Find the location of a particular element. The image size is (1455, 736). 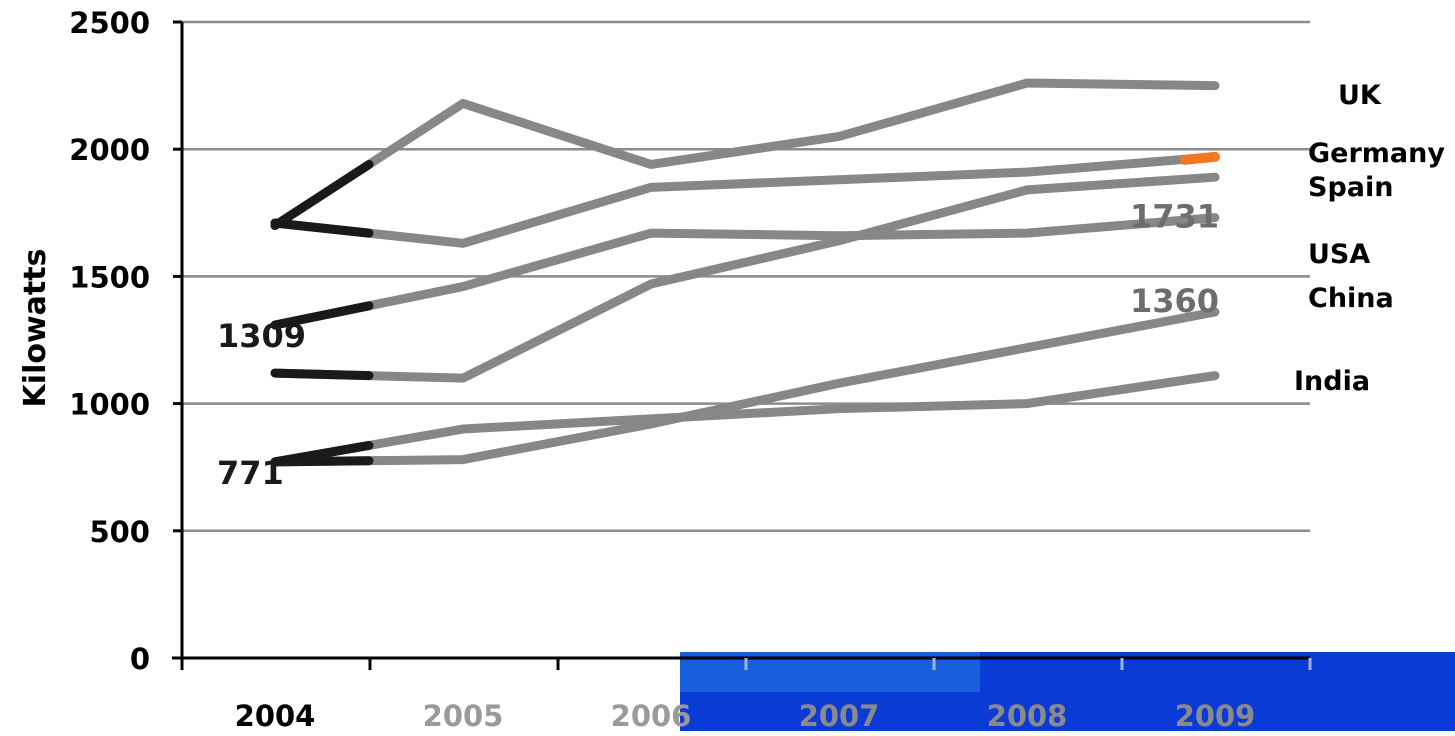

x-tick-label: 2007 is located at coordinates (839, 715).